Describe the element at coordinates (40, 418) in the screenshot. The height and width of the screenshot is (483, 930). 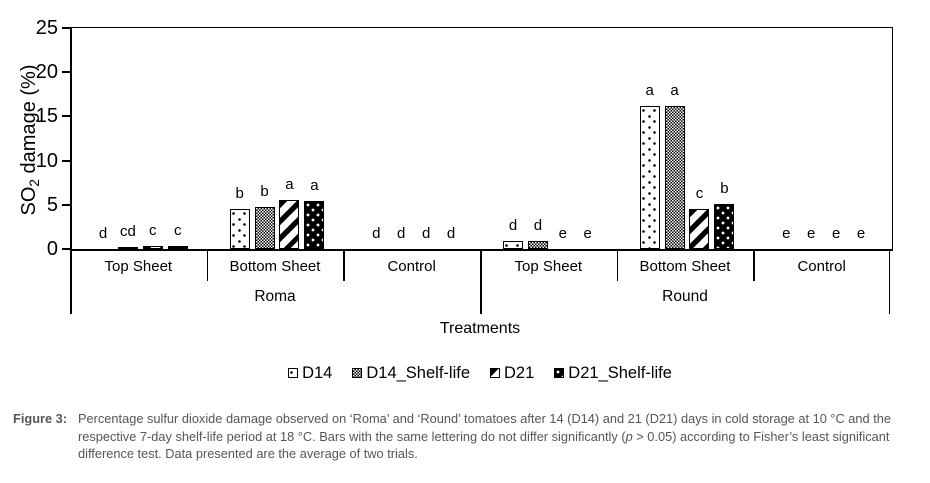
I see `figure-caption-label: Figure 3:` at that location.